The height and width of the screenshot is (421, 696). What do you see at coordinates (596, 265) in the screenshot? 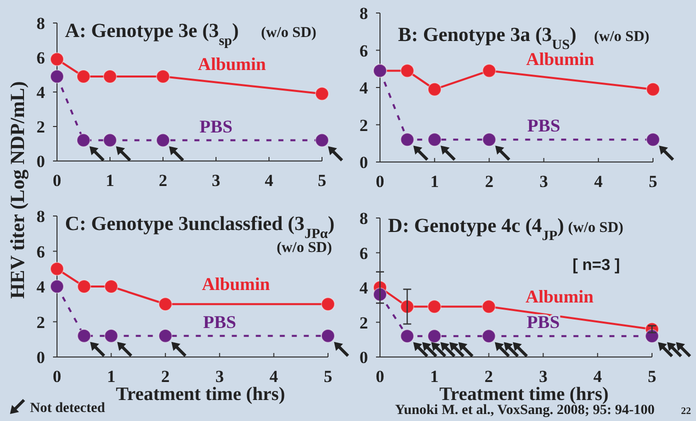
I see `annotation: [ n=3 ]` at bounding box center [596, 265].